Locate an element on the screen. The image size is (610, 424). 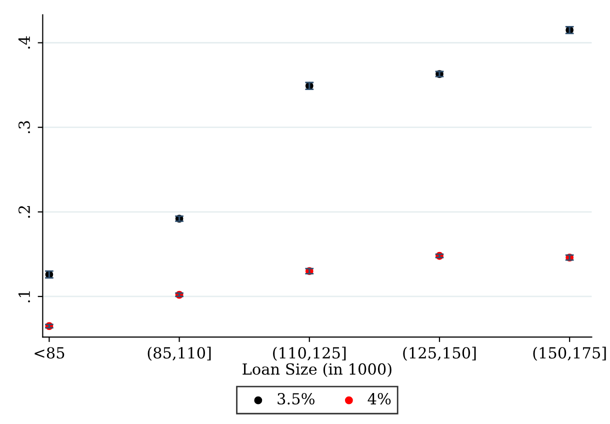
x-tick-label: <85 is located at coordinates (49, 353).